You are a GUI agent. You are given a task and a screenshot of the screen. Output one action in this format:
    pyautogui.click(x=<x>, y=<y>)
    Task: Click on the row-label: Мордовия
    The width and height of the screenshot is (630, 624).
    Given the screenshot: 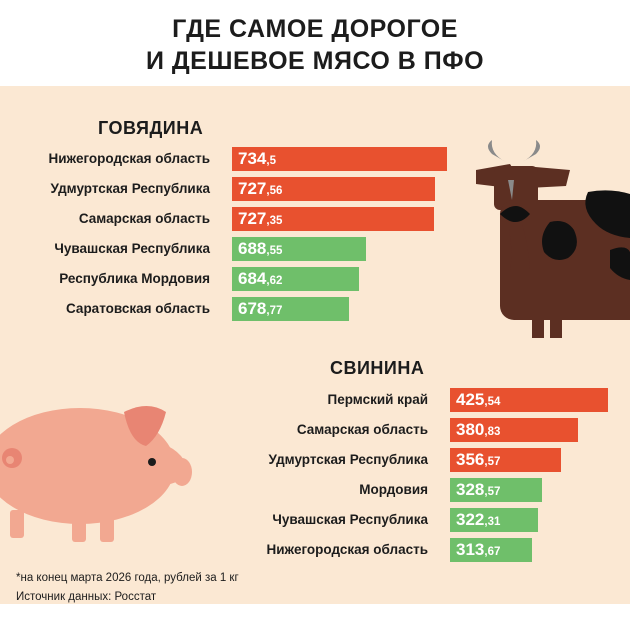 What is the action you would take?
    pyautogui.click(x=393, y=489)
    